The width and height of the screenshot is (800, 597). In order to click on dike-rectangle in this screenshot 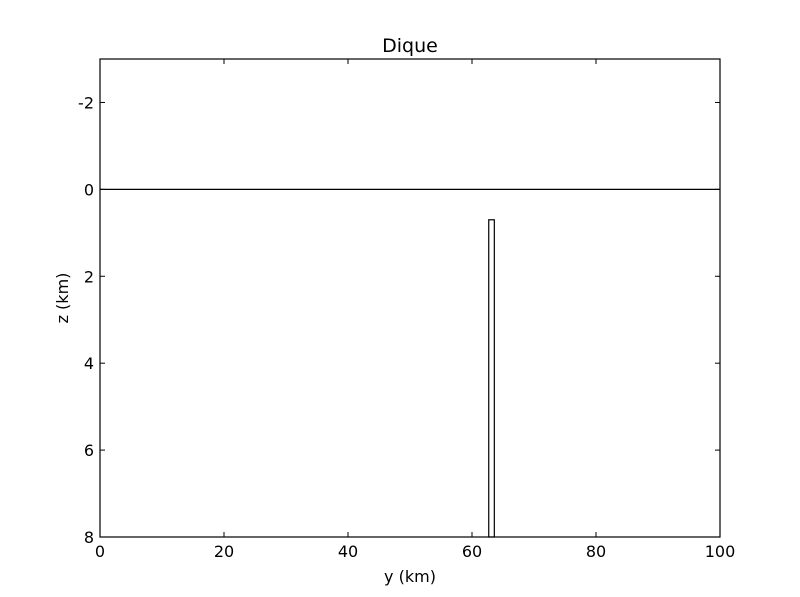, I will do `click(491, 378)`.